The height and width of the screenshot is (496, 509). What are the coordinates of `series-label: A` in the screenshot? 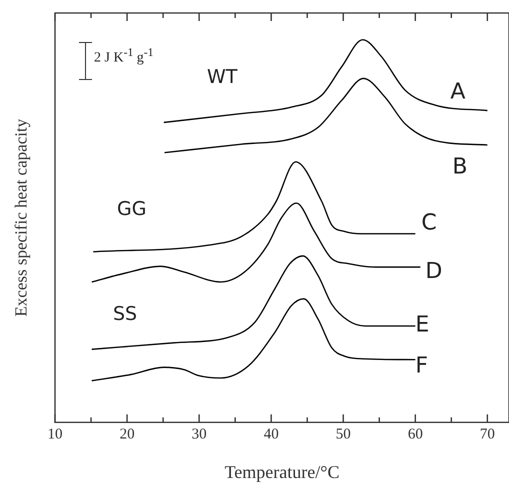 It's located at (458, 91).